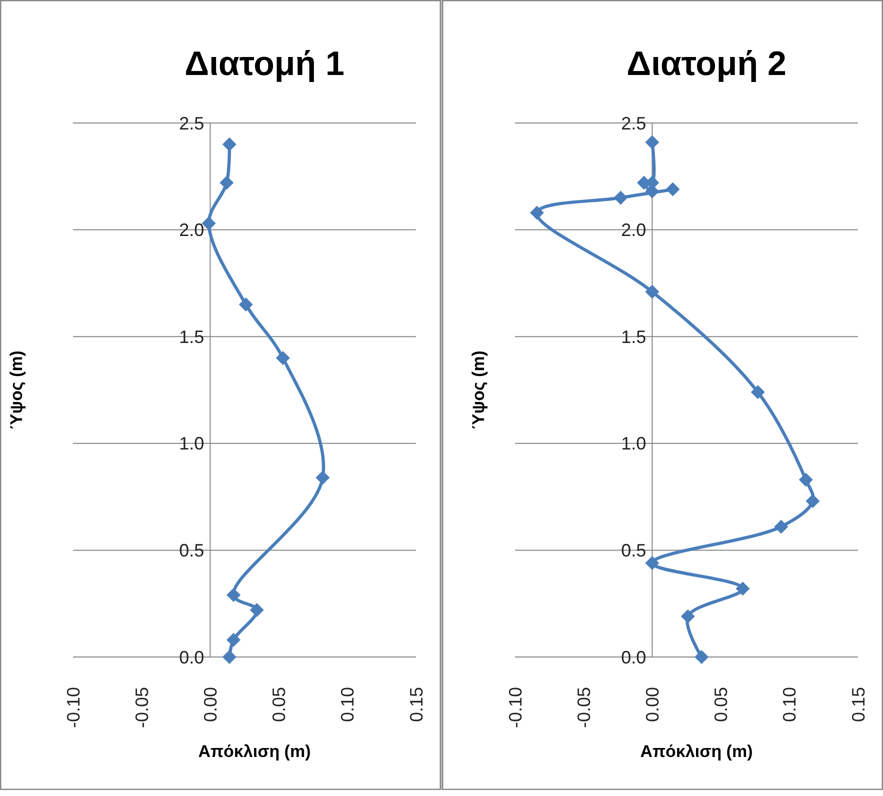 This screenshot has height=796, width=883. Describe the element at coordinates (706, 64) in the screenshot. I see `chart-title: Διατομή 2` at that location.